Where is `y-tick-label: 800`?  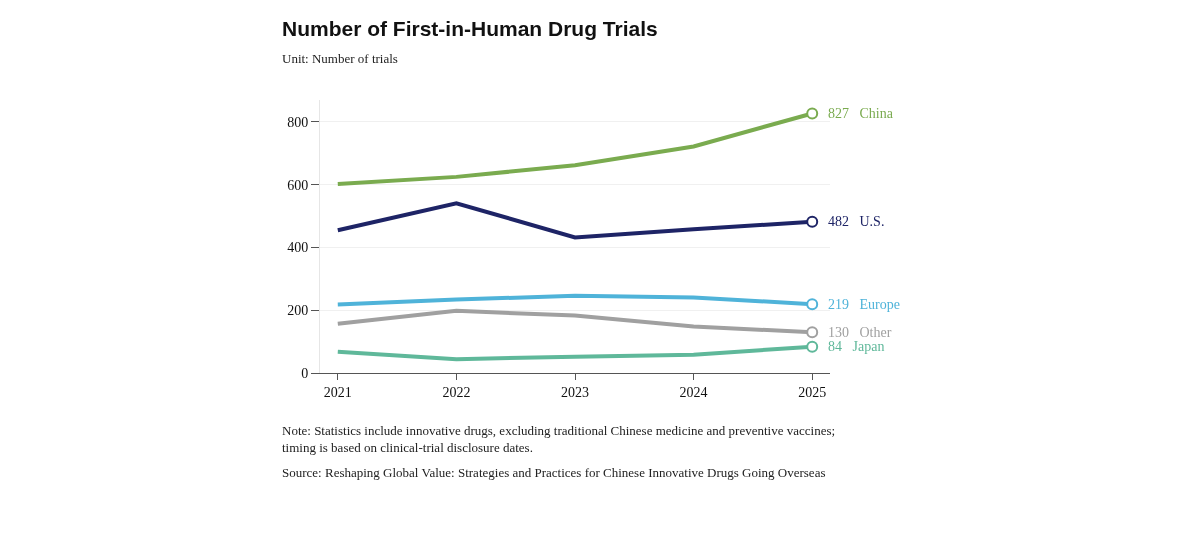
y-tick-label: 800 is located at coordinates (298, 122).